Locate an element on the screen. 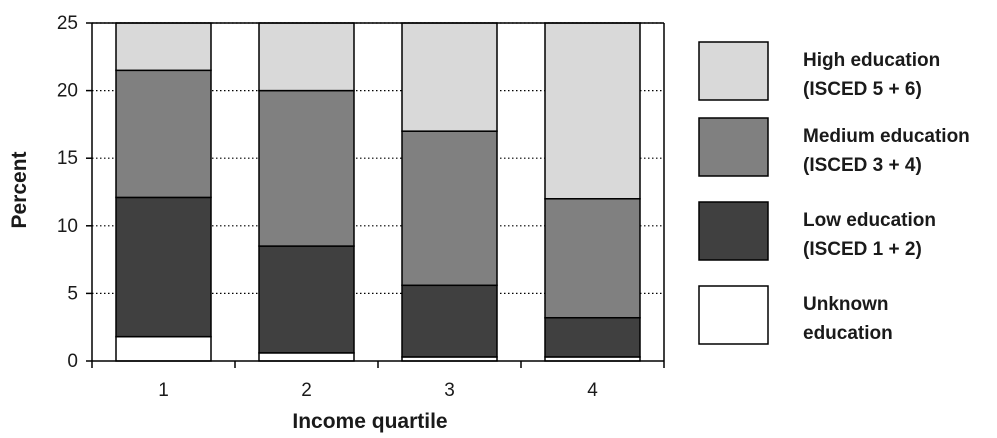 Image resolution: width=997 pixels, height=438 pixels. bar-segment-q3-s1 is located at coordinates (449, 321).